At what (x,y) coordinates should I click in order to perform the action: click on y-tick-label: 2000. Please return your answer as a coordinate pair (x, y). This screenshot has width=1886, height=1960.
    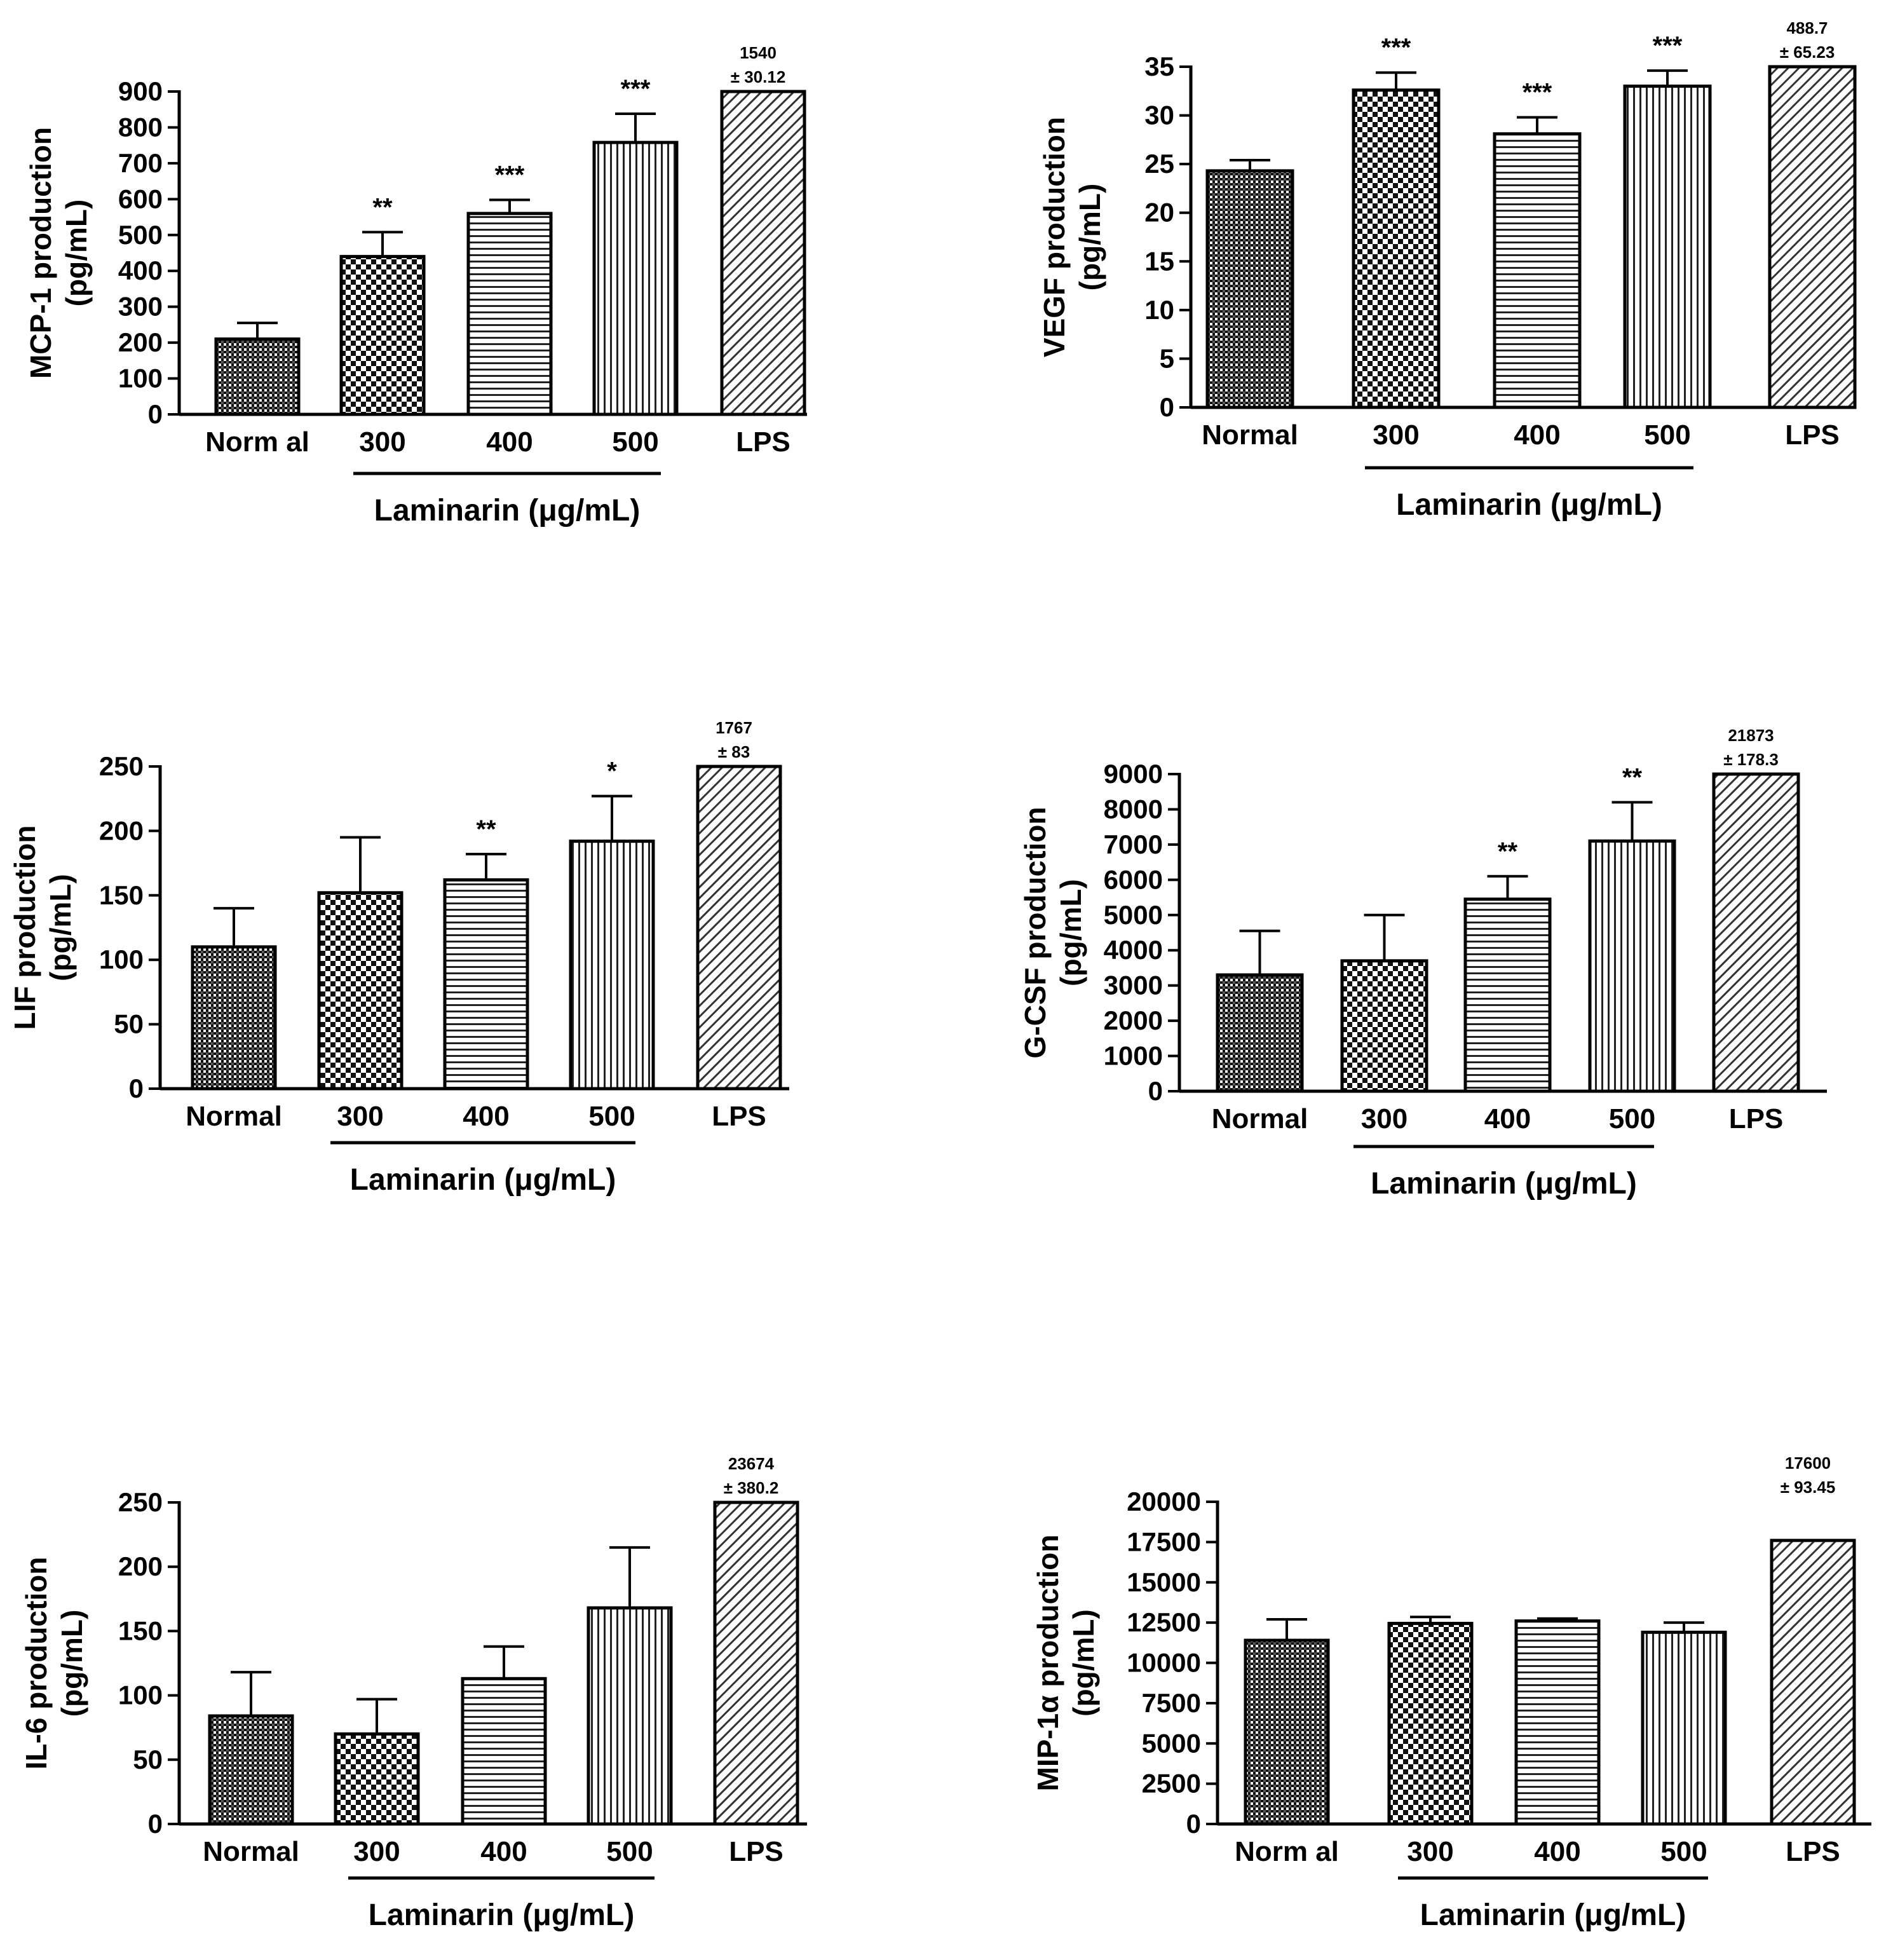
    Looking at the image, I should click on (1133, 1020).